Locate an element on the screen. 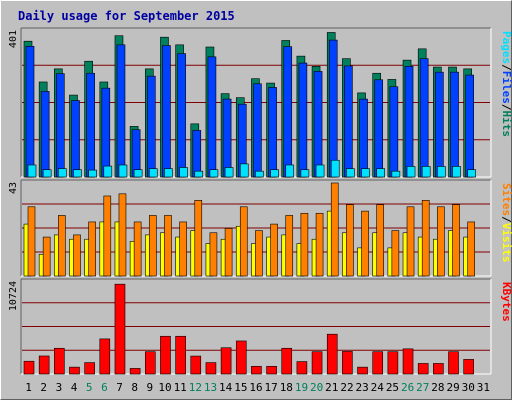 The image size is (512, 400). series-legend-label: Pages/Files/Hits is located at coordinates (506, 84).